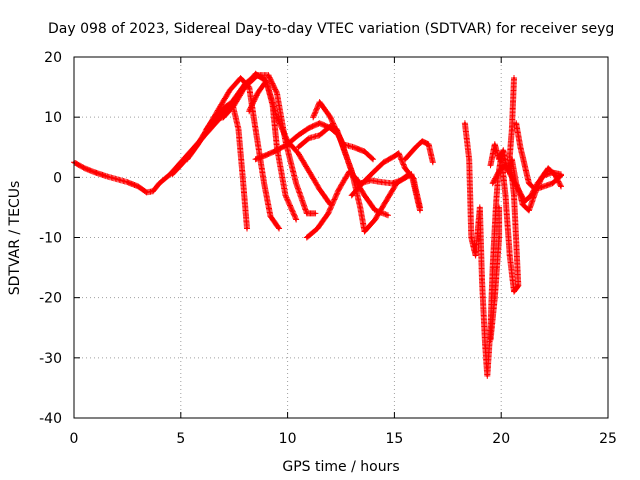 This screenshot has width=640, height=480. I want to click on y-tick-label: 0, so click(57, 178).